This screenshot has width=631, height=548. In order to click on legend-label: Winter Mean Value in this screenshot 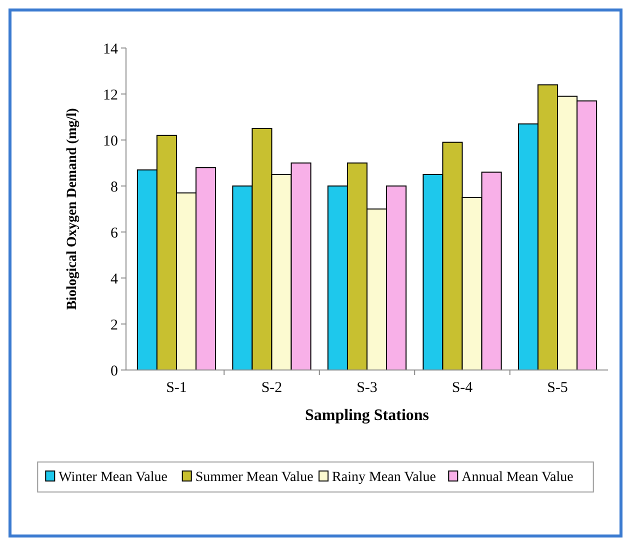, I will do `click(113, 477)`.